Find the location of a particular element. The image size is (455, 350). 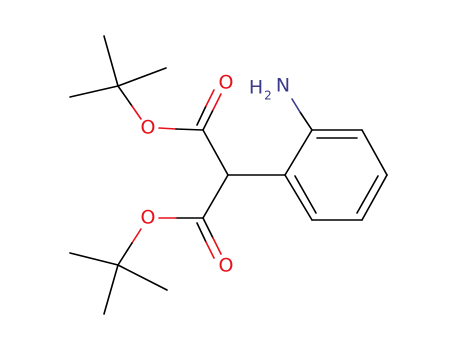

amine-element: N is located at coordinates (283, 86).